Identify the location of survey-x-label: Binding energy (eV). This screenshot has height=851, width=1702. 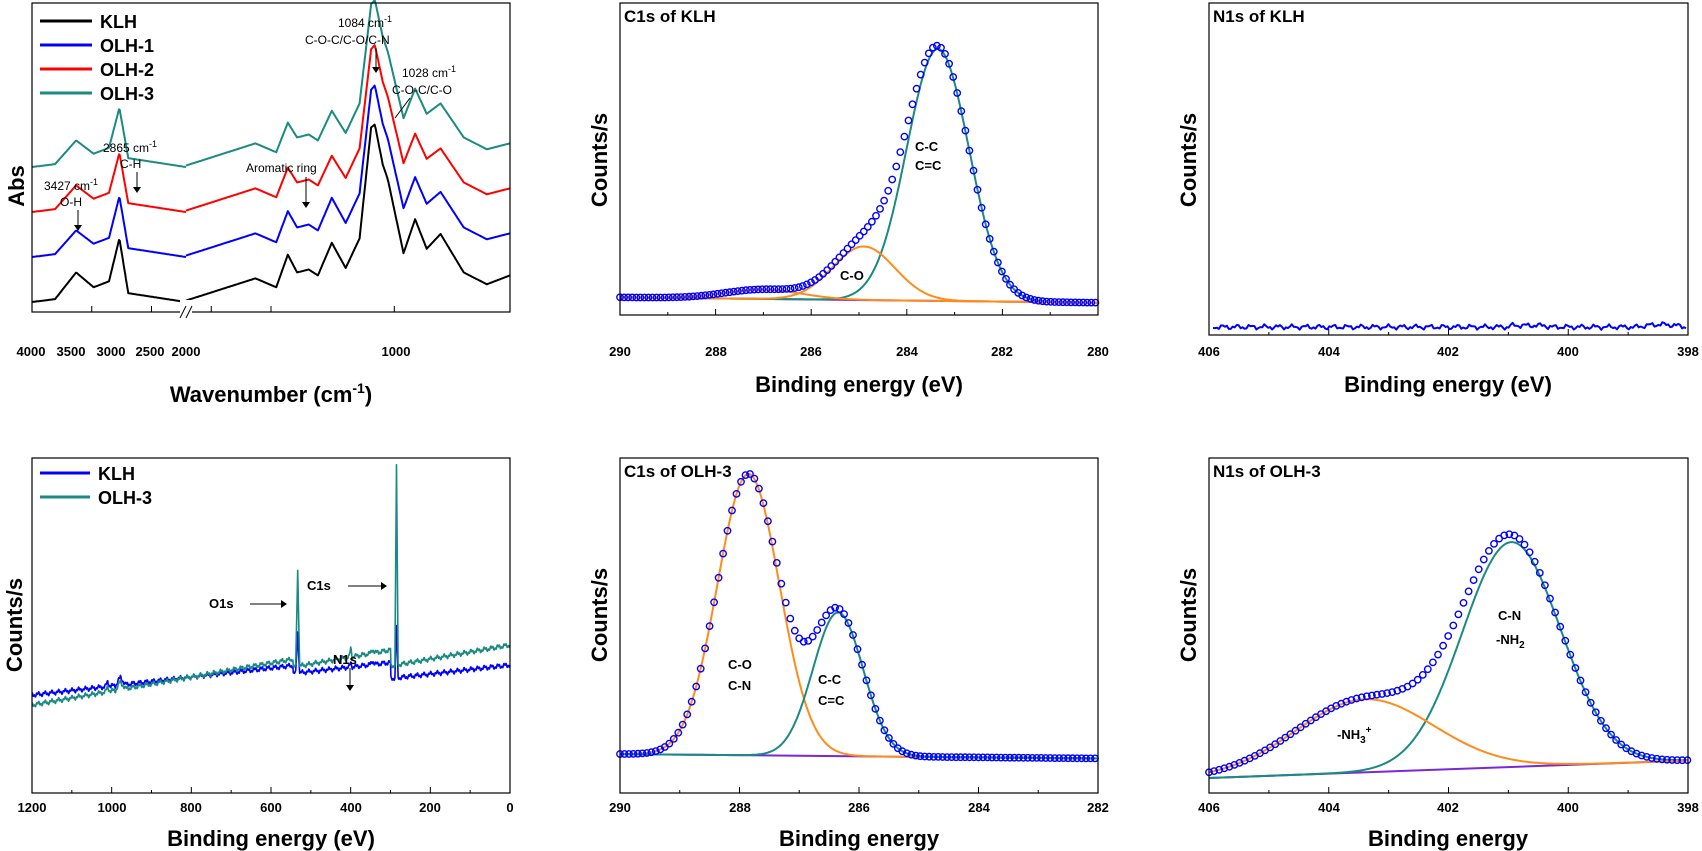
(271, 838).